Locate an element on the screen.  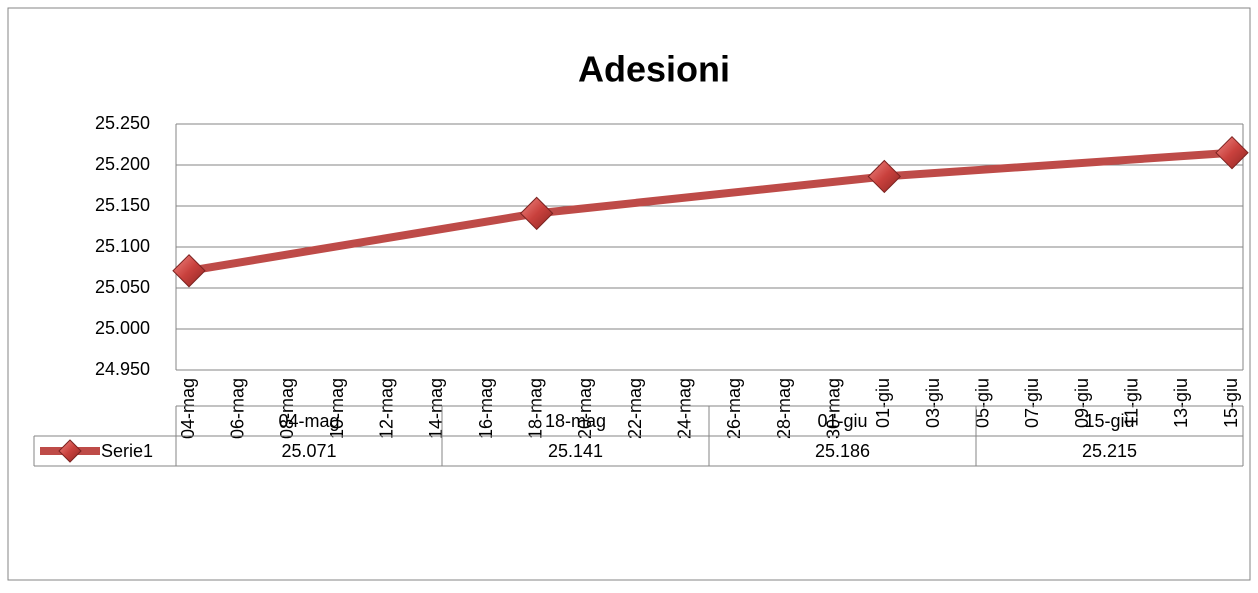
table-value: 25.186 is located at coordinates (842, 451).